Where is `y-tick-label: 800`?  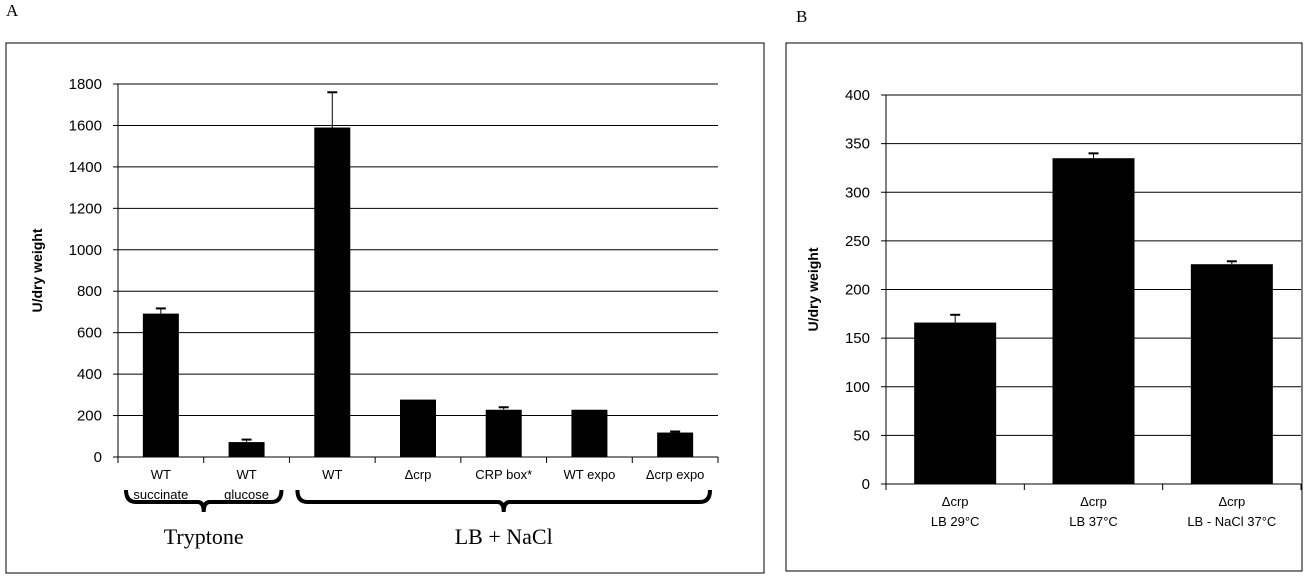
y-tick-label: 800 is located at coordinates (89, 291).